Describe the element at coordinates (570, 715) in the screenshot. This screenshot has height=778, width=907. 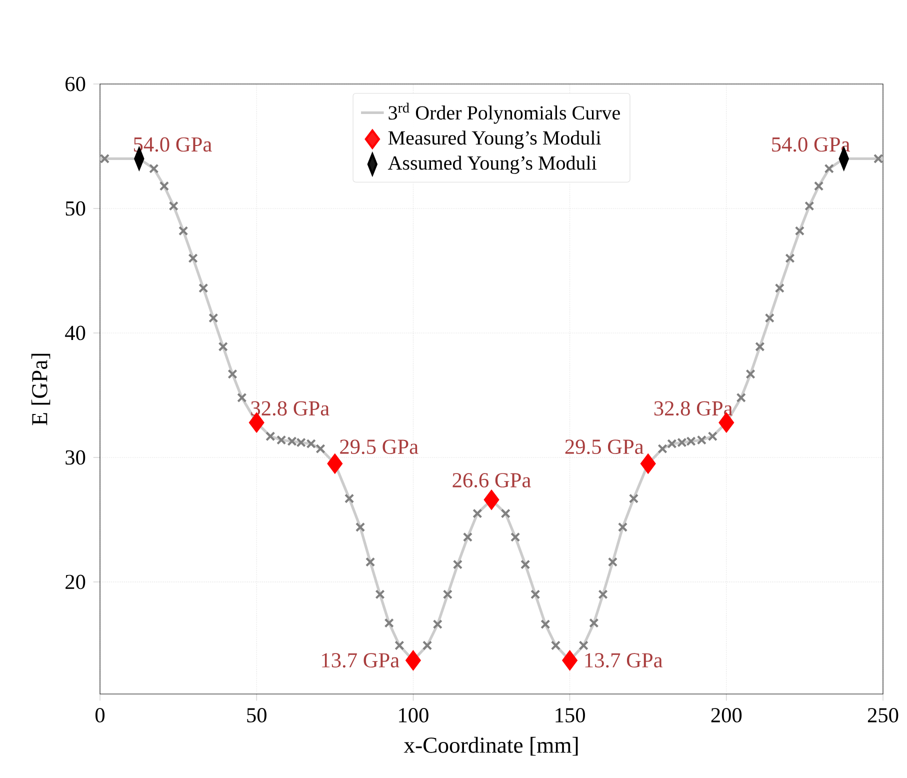
I see `x-tick-label: 150` at that location.